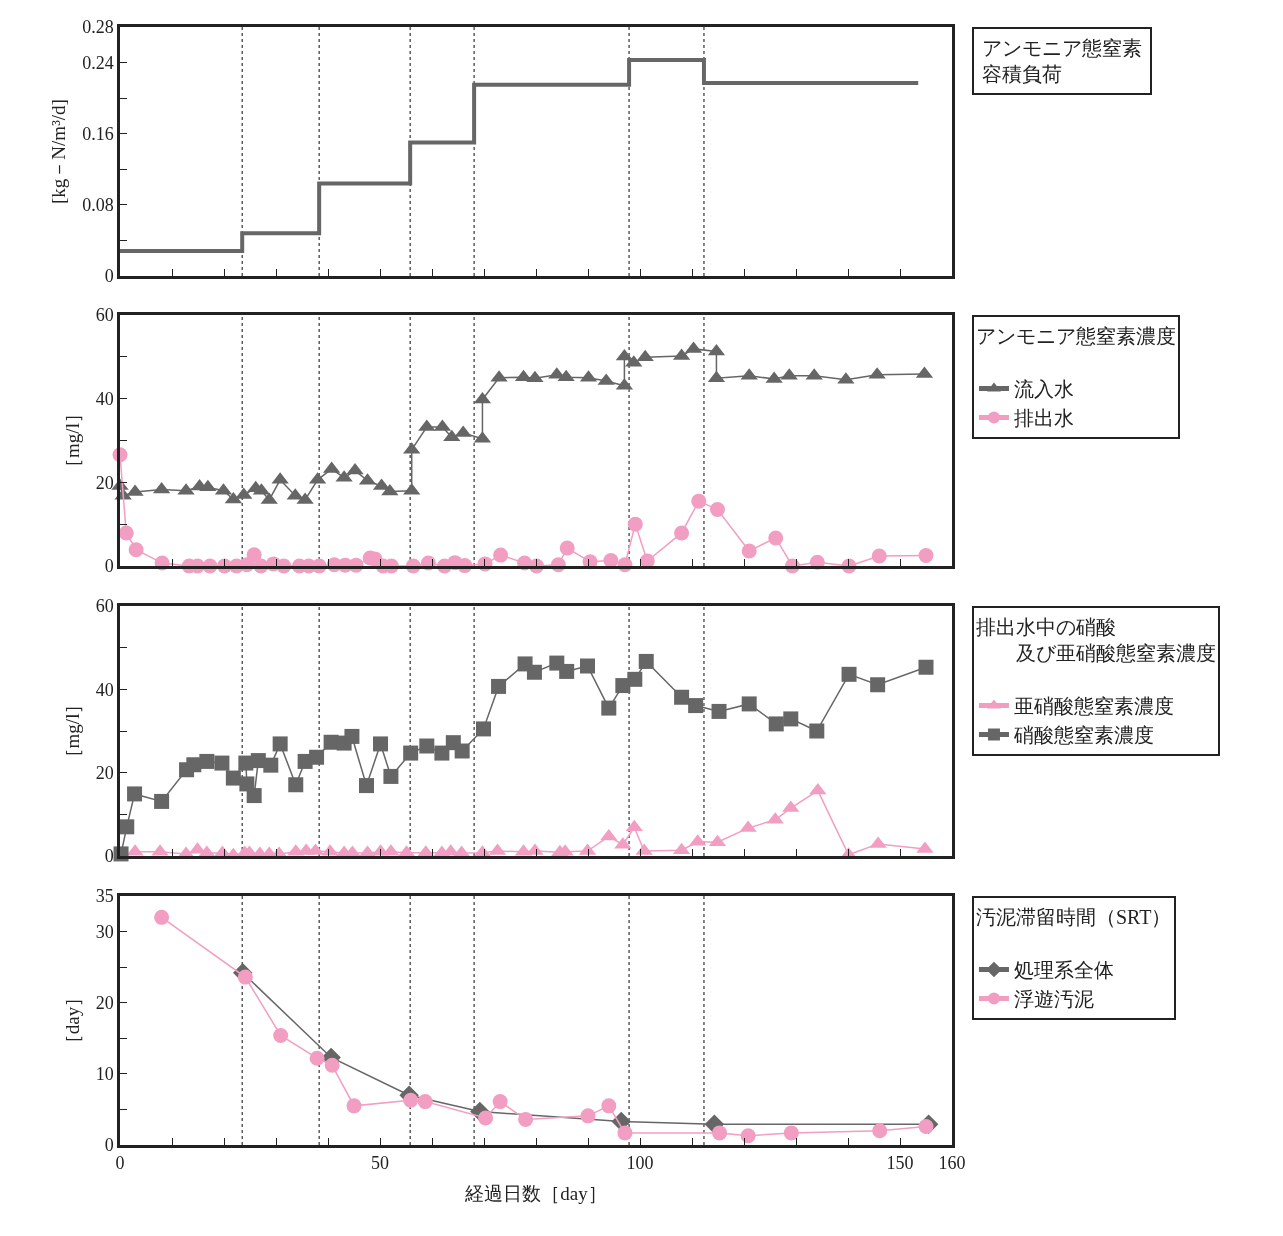 Image resolution: width=1283 pixels, height=1236 pixels. I want to click on legend-title: 排出水中の硝酸及び亜硝酸態窒素濃度, so click(1095, 640).